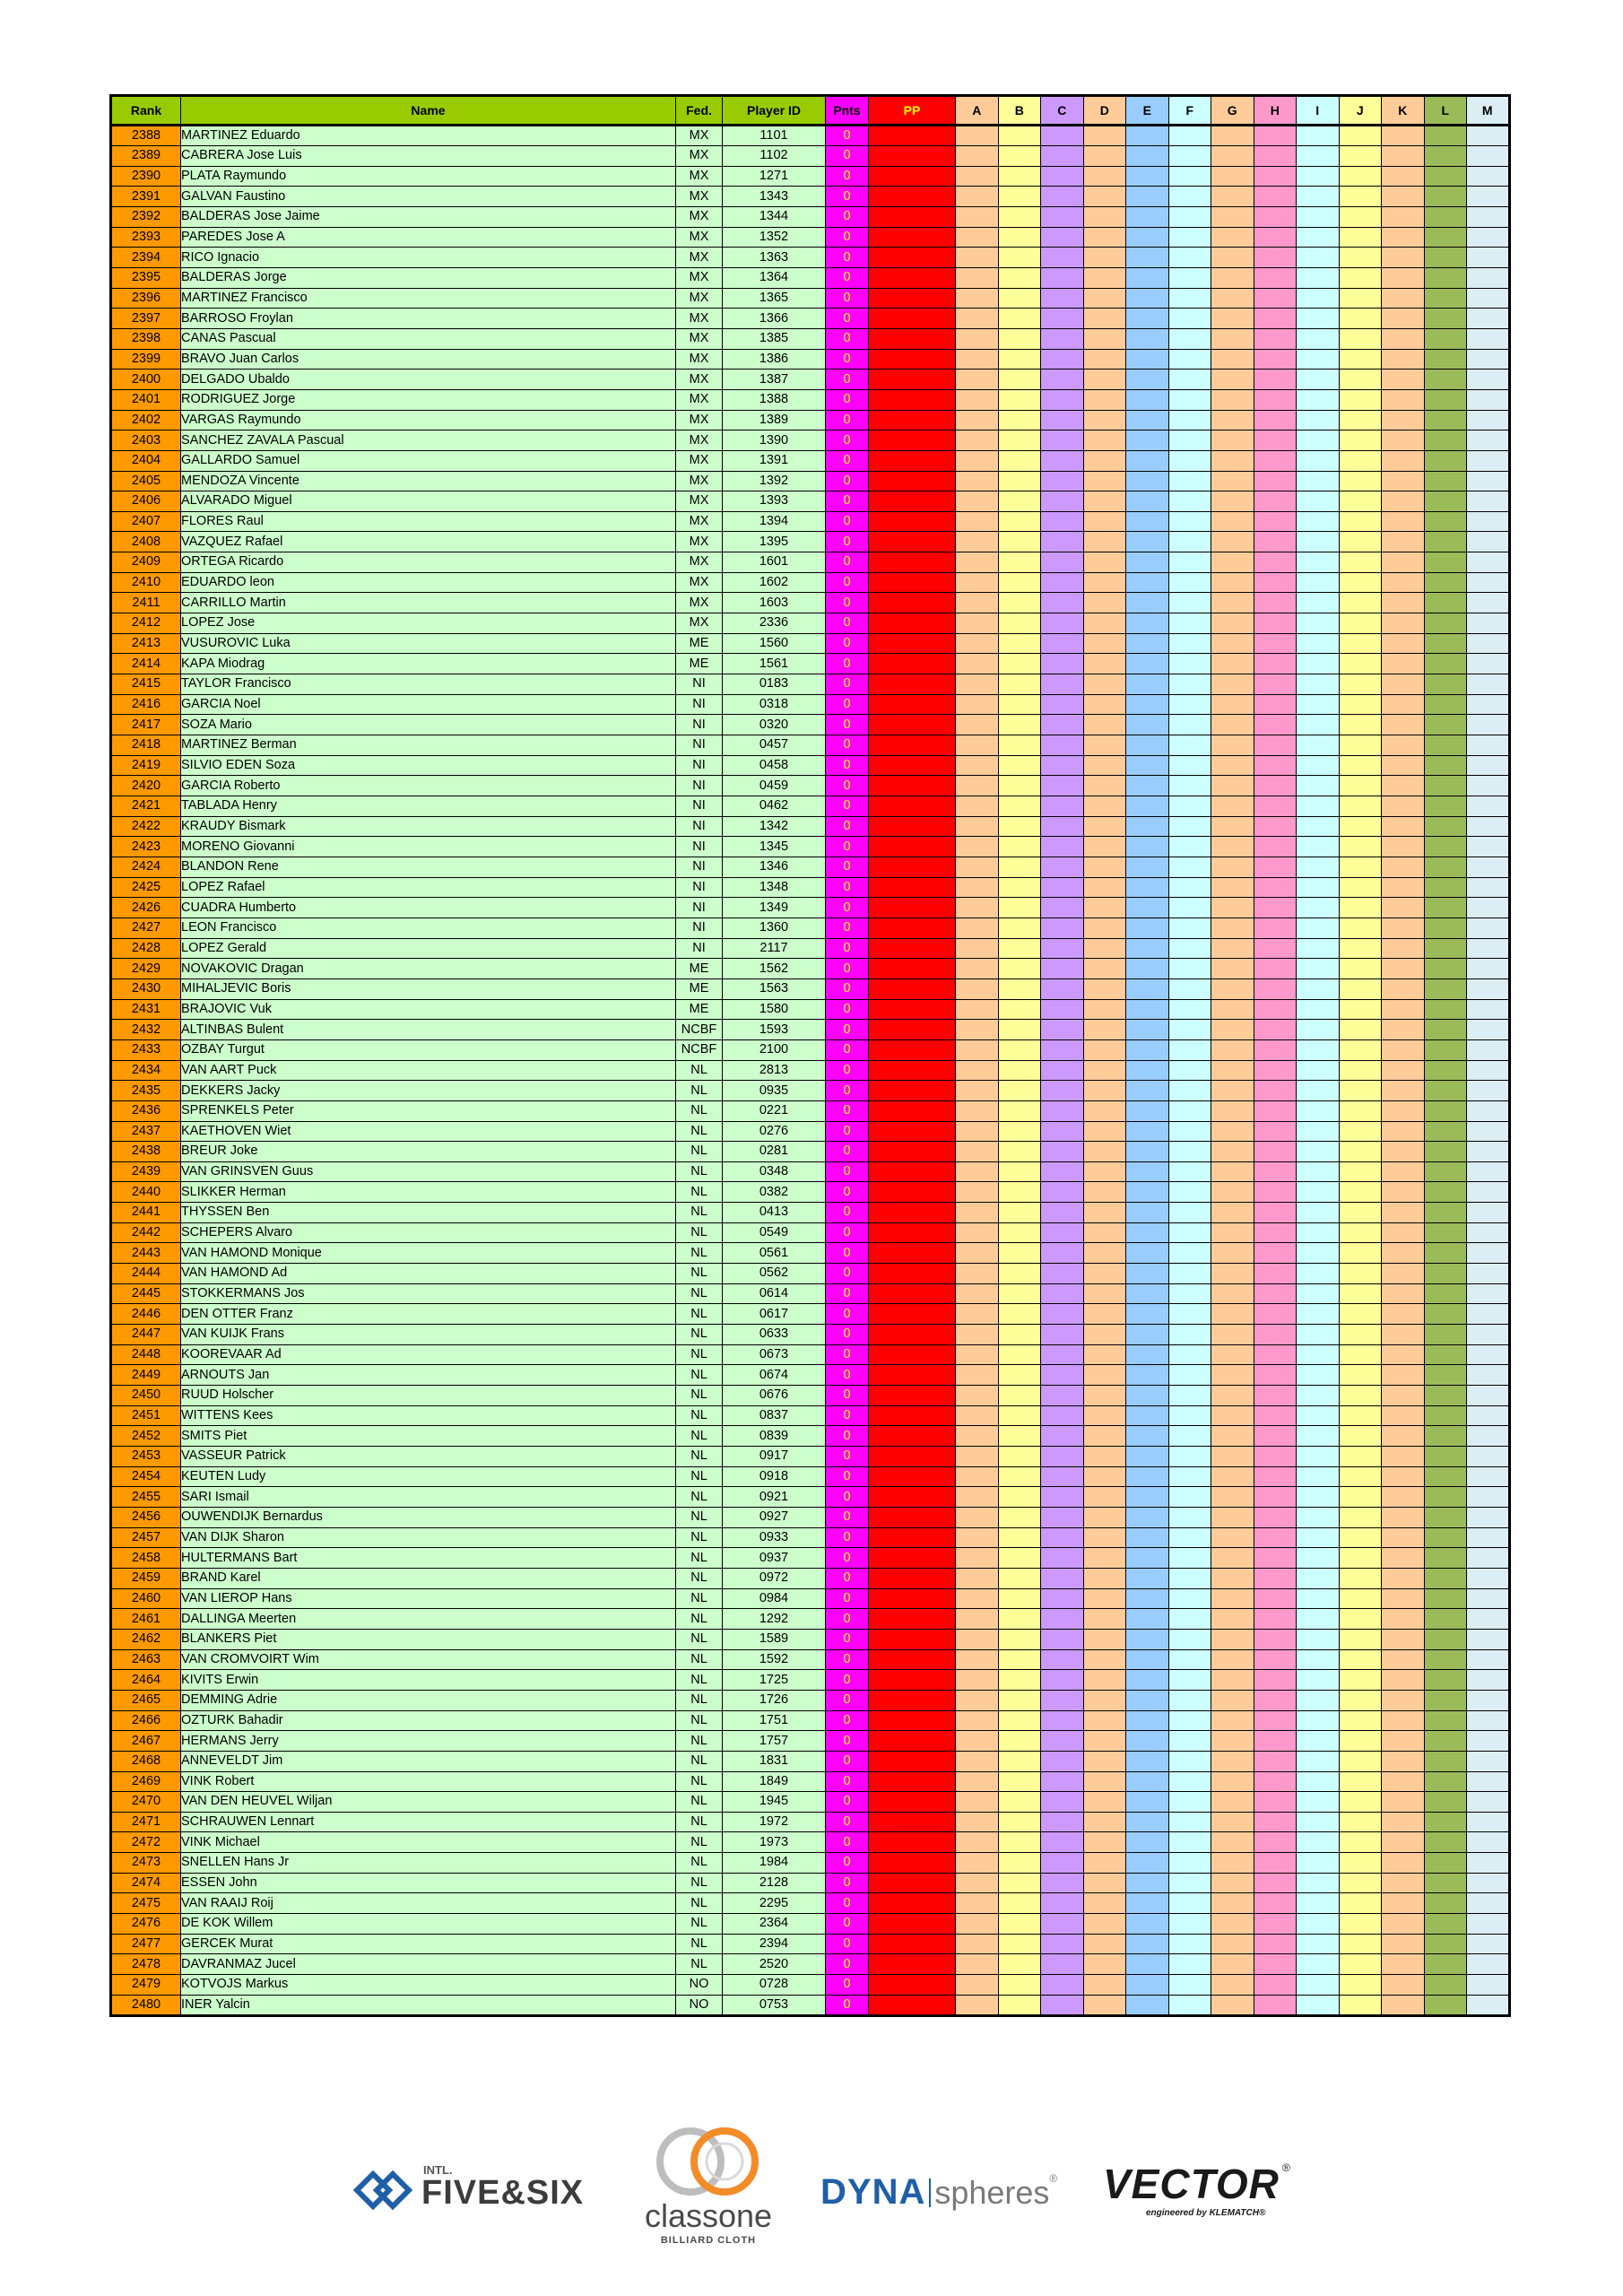  What do you see at coordinates (145, 1029) in the screenshot?
I see `rank-cell: 2432` at bounding box center [145, 1029].